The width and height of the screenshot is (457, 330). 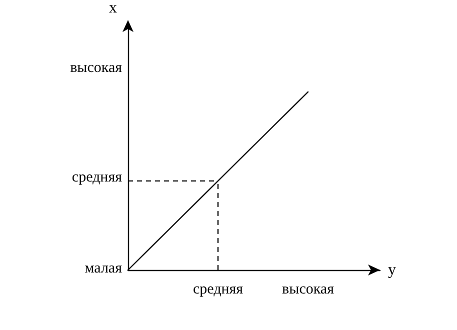 I want to click on text: высокая, so click(x=96, y=68).